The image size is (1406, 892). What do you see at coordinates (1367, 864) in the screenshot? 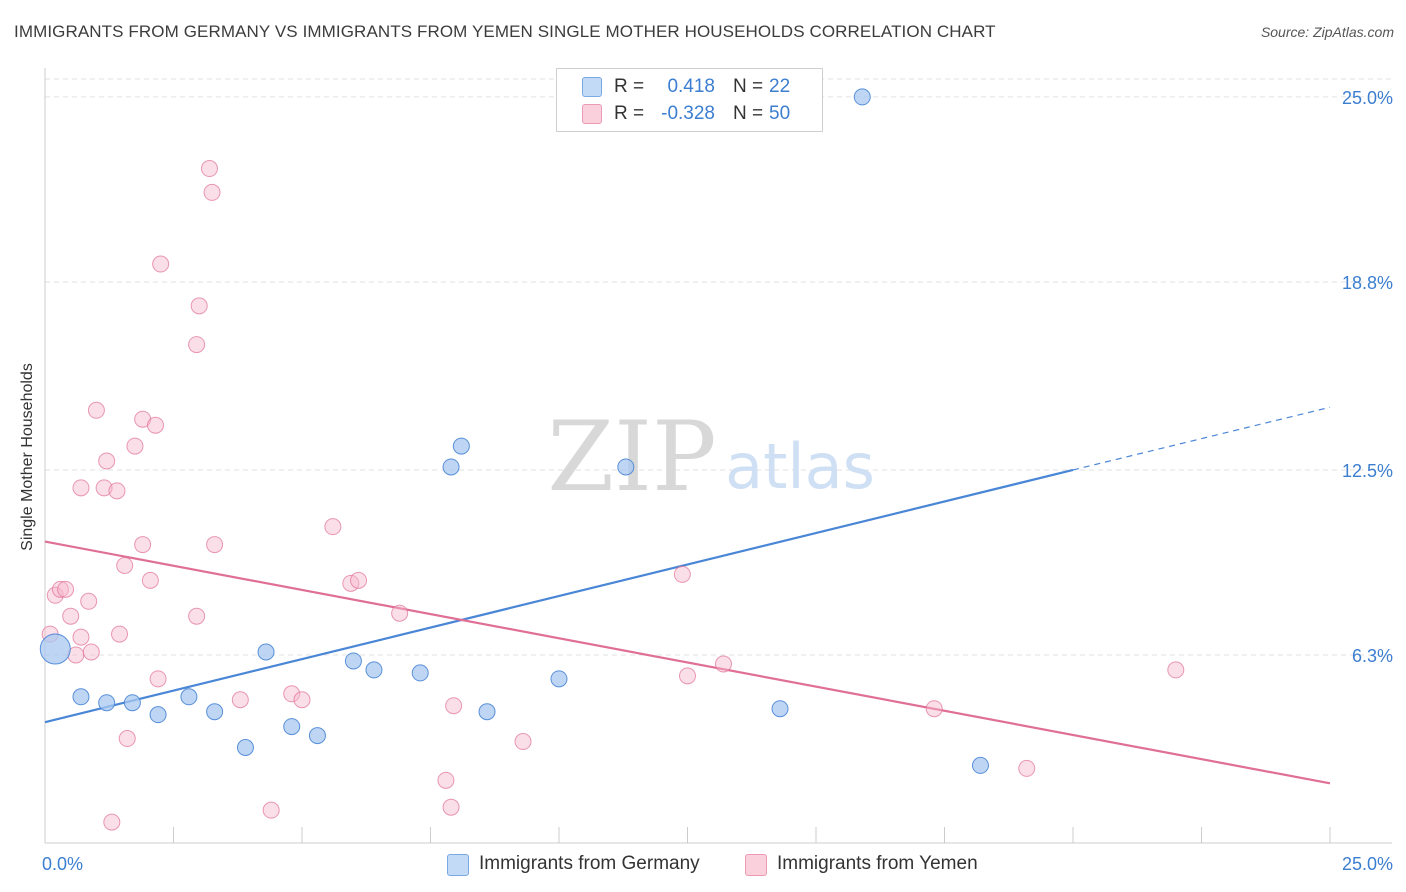
I see `x-tick-label: 25.0%` at bounding box center [1367, 864].